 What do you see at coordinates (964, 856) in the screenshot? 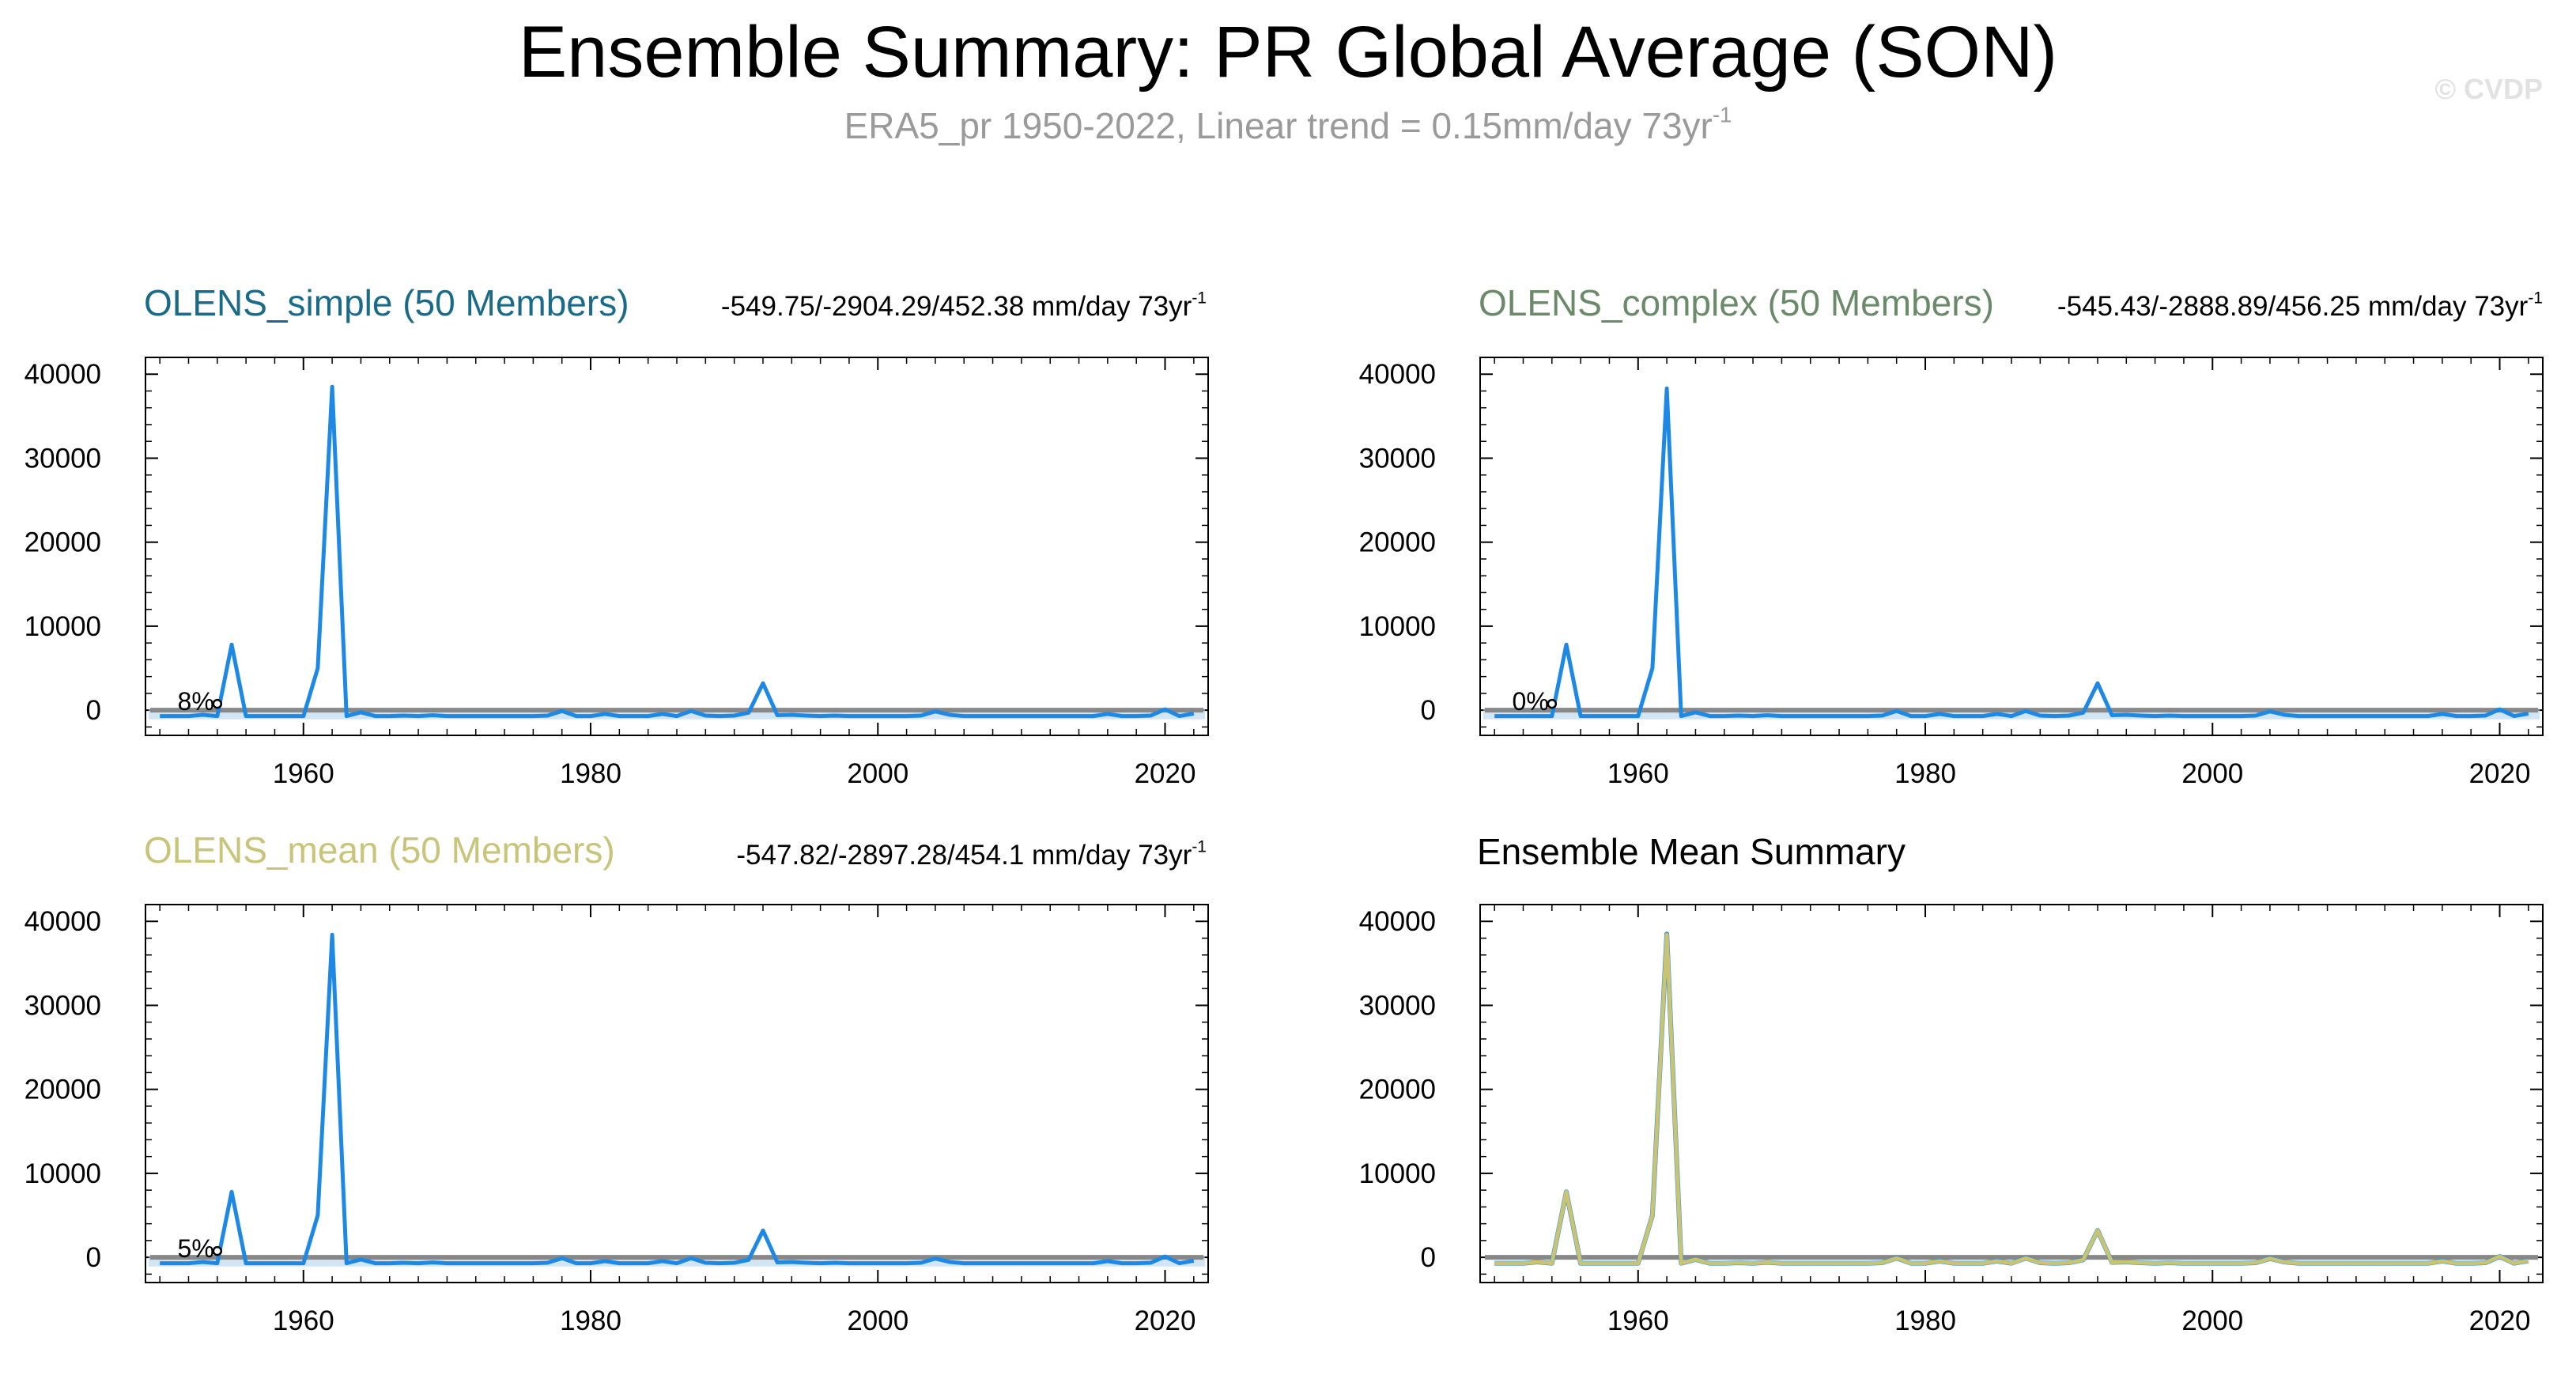
I see `stats-text: -547.82/-2897.28/454.1 mm/day 73yr` at bounding box center [964, 856].